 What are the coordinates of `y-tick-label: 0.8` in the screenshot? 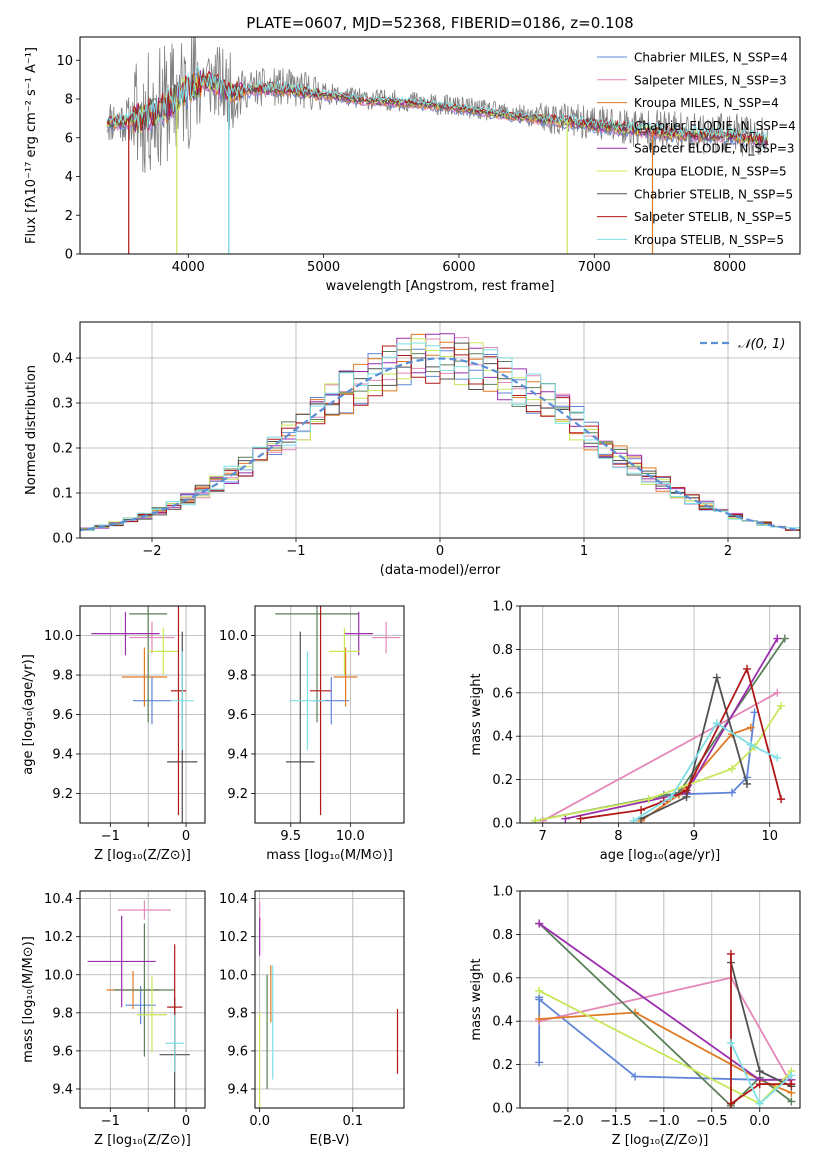 It's located at (502, 650).